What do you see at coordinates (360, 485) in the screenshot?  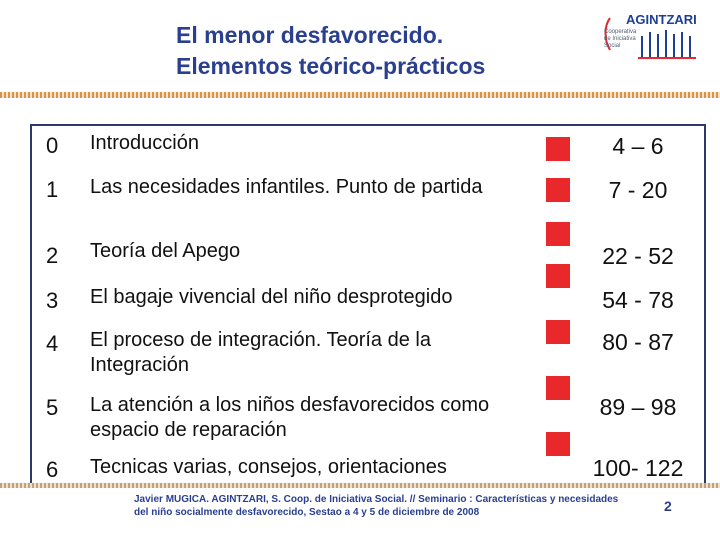 I see `bottom-divider` at bounding box center [360, 485].